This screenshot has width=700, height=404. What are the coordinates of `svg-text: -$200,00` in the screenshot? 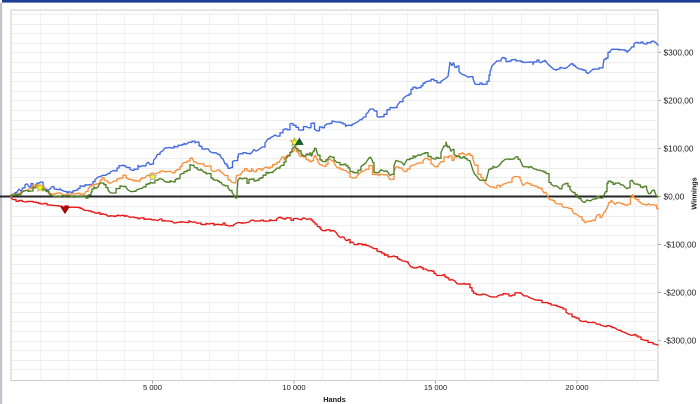 It's located at (680, 293).